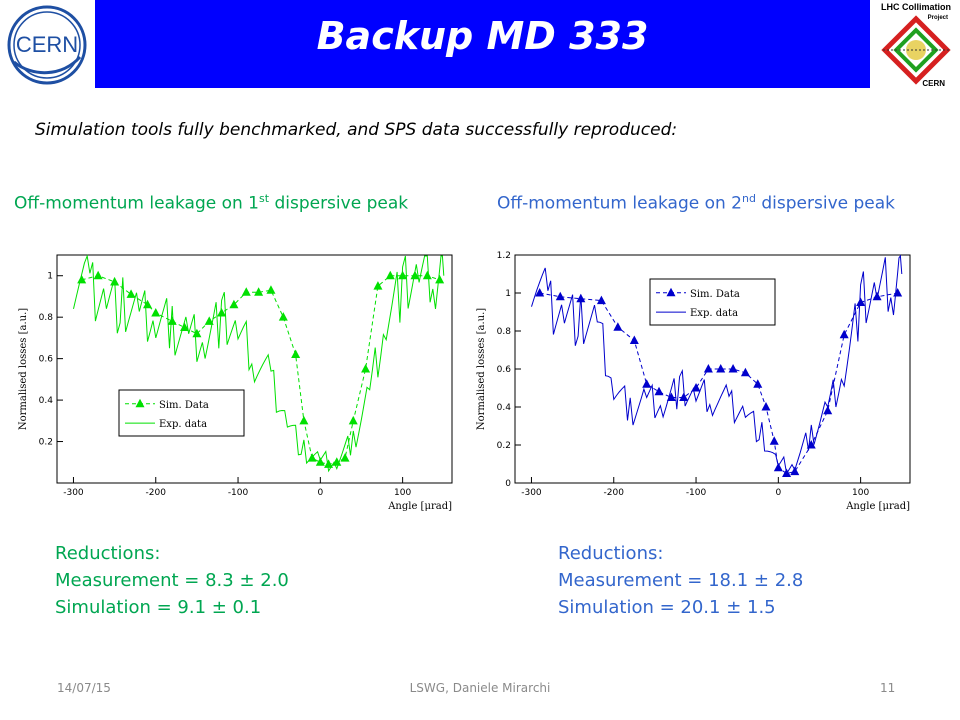 The height and width of the screenshot is (720, 960). Describe the element at coordinates (938, 18) in the screenshot. I see `svg-text: Project` at that location.